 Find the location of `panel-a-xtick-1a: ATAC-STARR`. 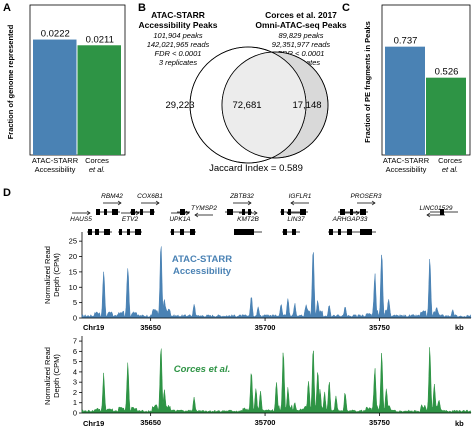

panel-a-xtick-1a: ATAC-STARR is located at coordinates (55, 160).